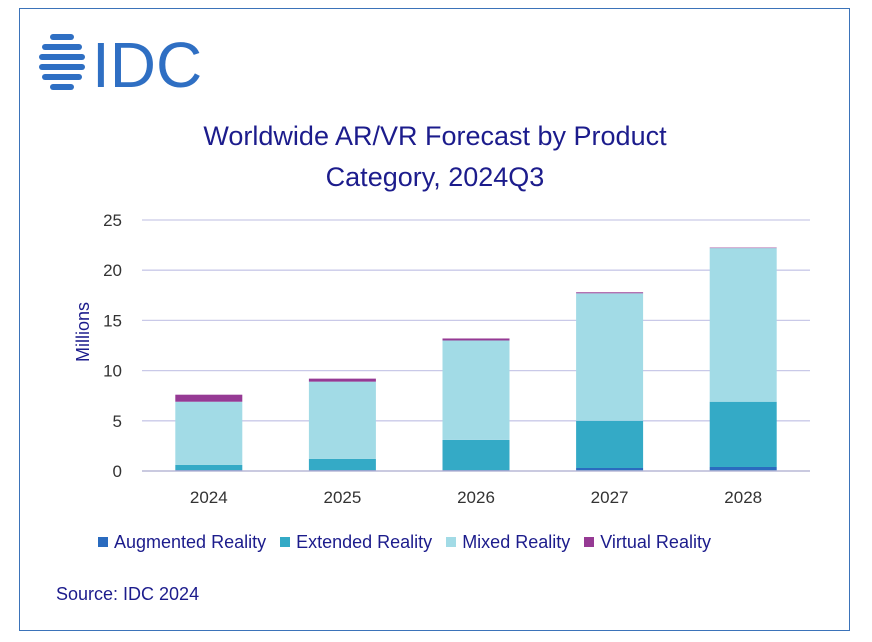  Describe the element at coordinates (435, 177) in the screenshot. I see `chart-title-line-2: Category, 2024Q3` at that location.